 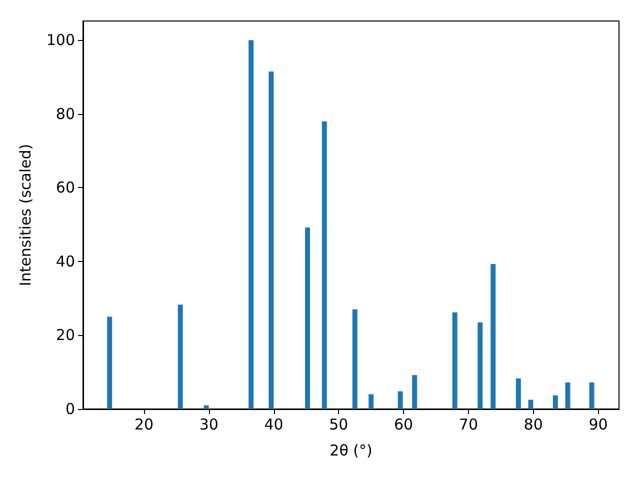 What do you see at coordinates (65, 113) in the screenshot?
I see `y-tick-label: 80` at bounding box center [65, 113].